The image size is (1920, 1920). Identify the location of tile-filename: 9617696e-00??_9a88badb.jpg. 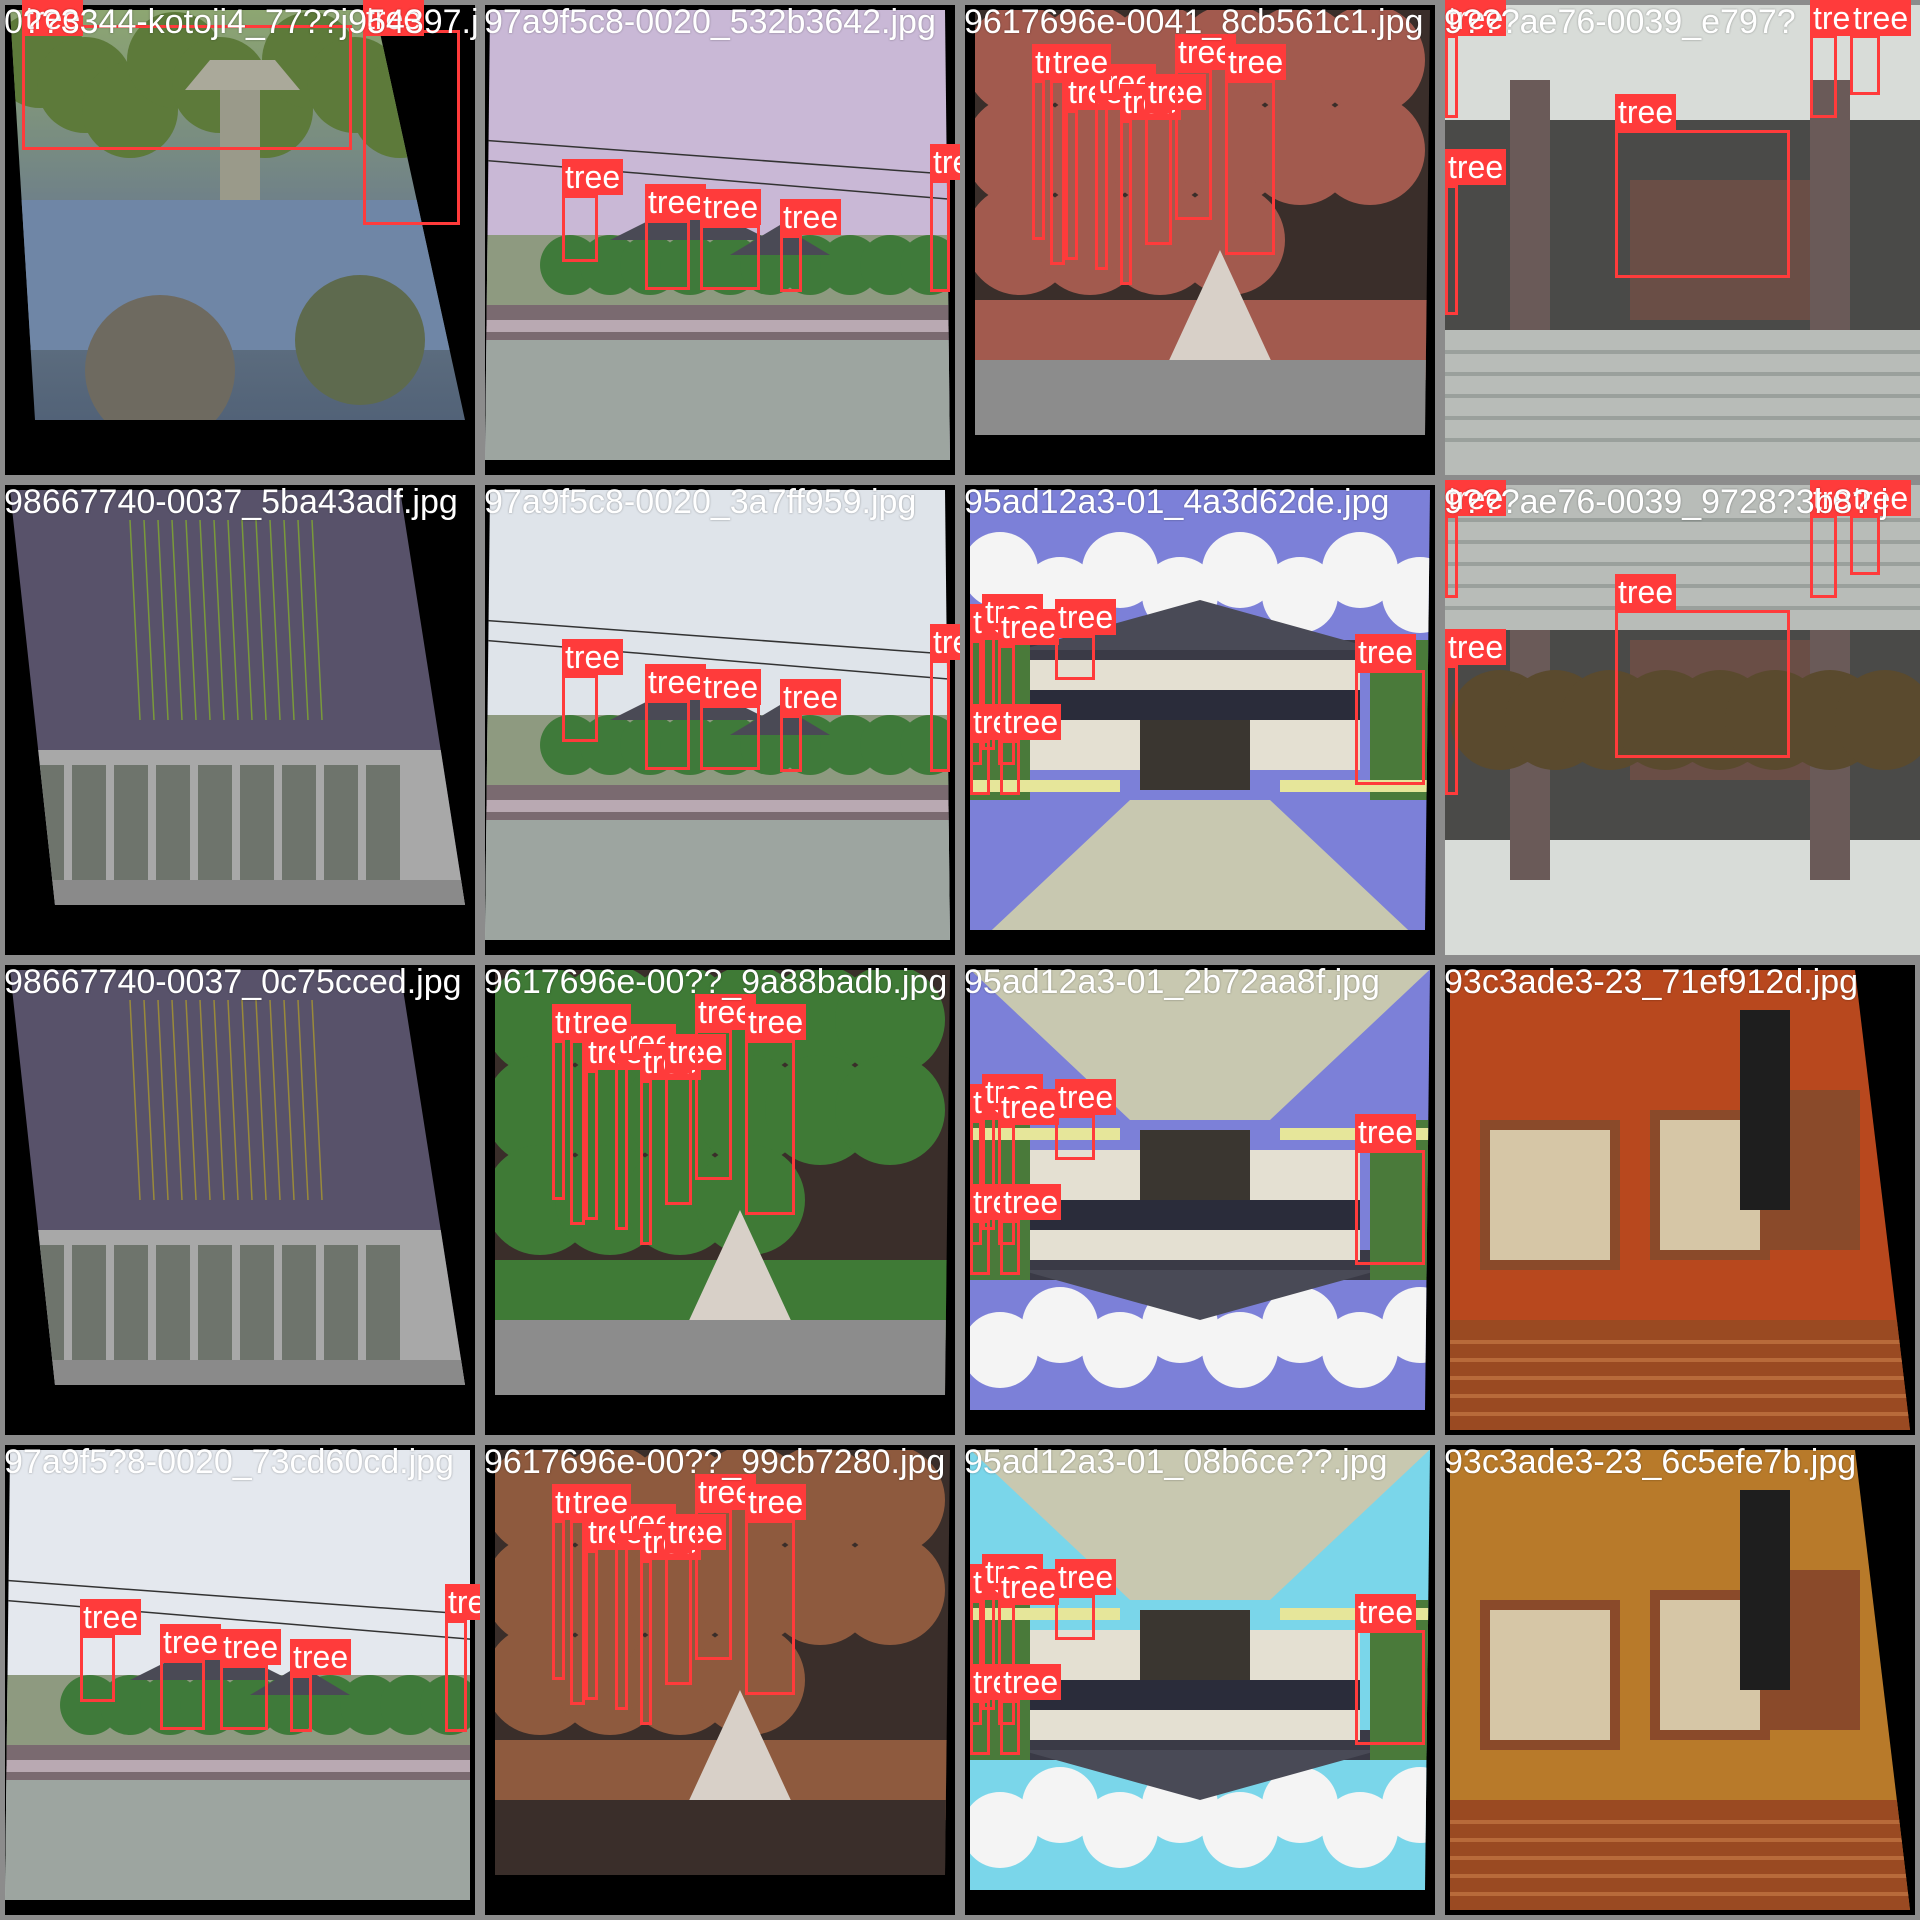
(716, 982).